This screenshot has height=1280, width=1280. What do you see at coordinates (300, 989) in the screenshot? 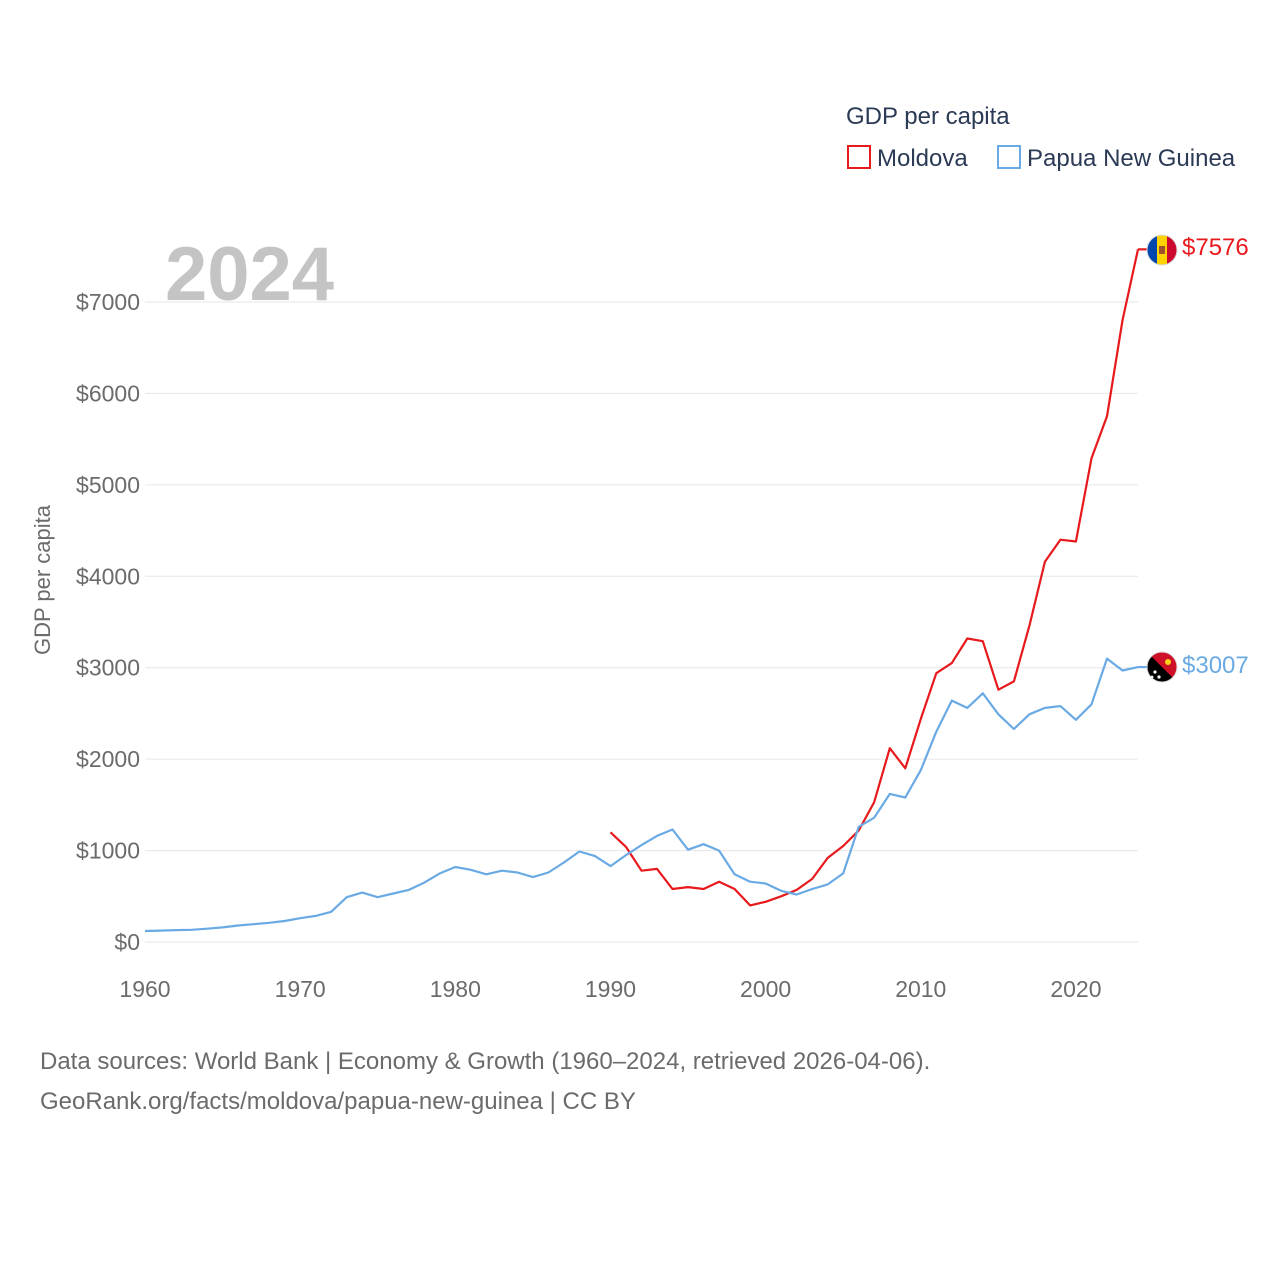
I see `x-tick-label: 1970` at bounding box center [300, 989].